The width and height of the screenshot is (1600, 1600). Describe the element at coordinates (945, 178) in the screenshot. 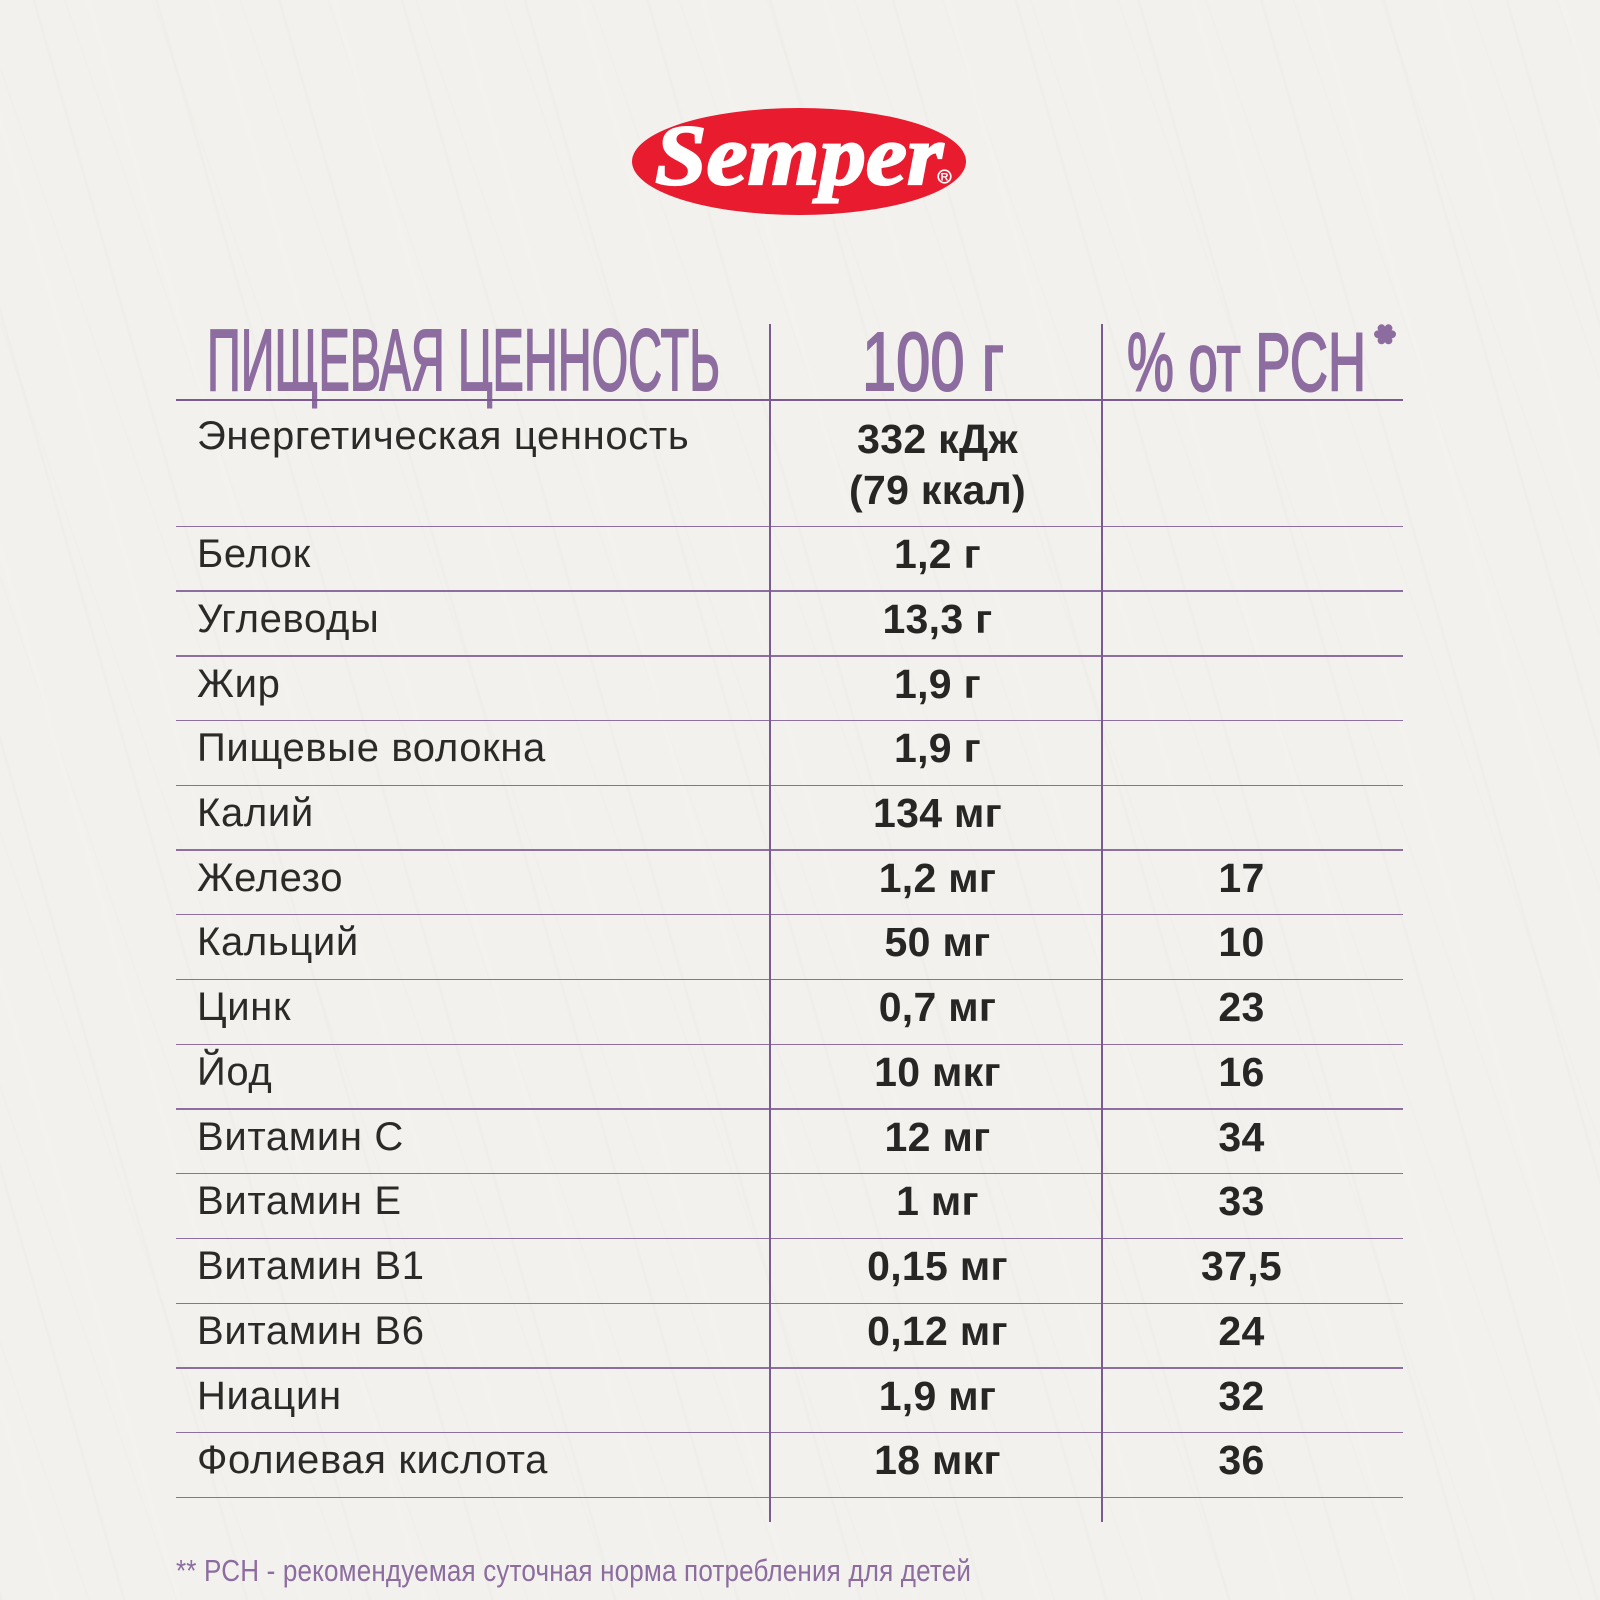

I see `svg-text: R` at that location.